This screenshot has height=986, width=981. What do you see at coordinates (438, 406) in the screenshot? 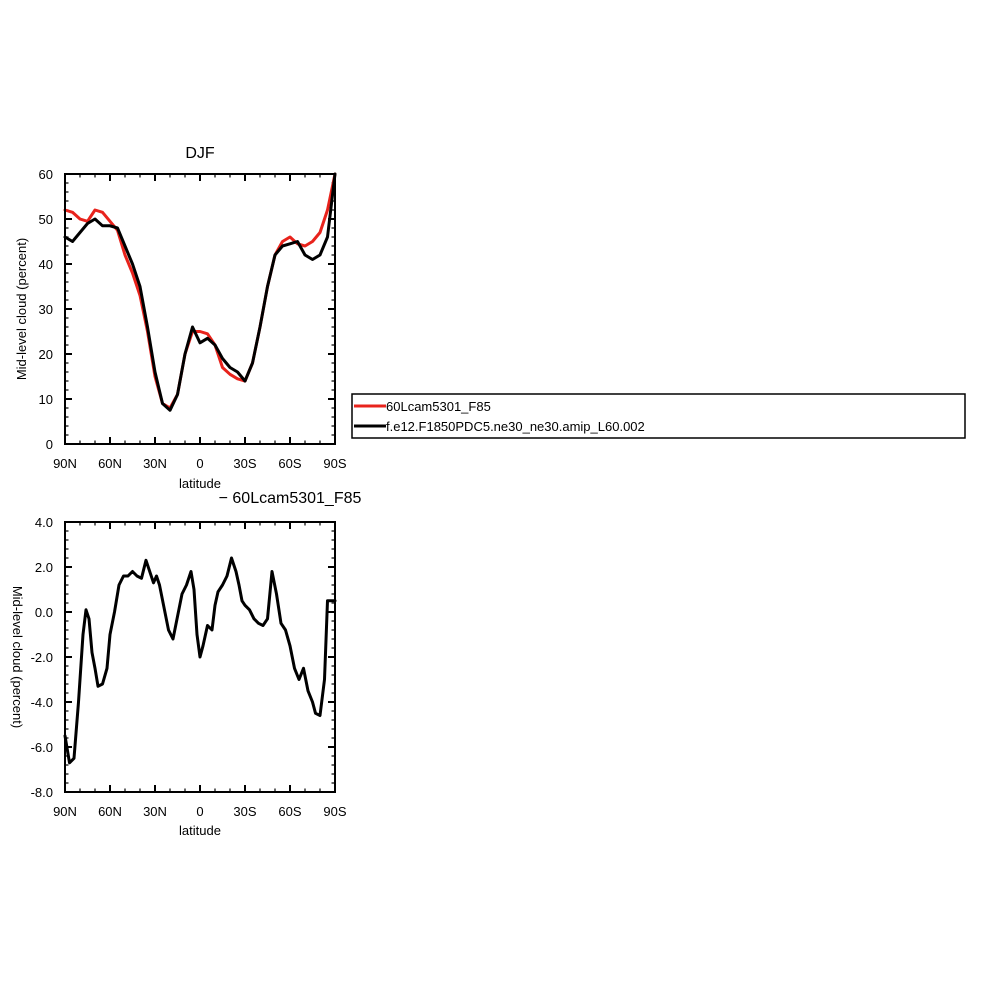
I see `legend-label-series-1: 60Lcam5301_F85` at bounding box center [438, 406].